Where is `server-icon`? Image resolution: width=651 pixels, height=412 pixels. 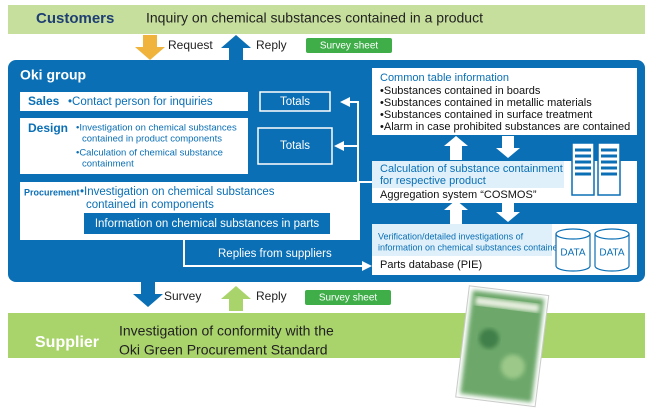
server-icon is located at coordinates (596, 169).